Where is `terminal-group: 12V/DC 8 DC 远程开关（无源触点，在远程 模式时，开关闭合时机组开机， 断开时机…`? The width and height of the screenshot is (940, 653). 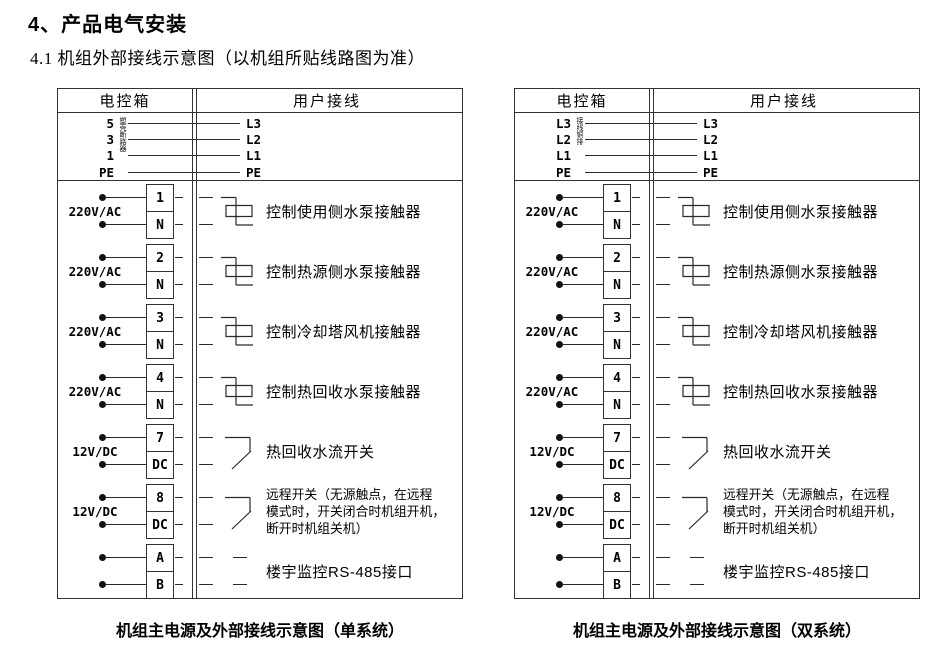 terminal-group: 12V/DC 8 DC 远程开关（无源触点，在远程 模式时，开关闭合时机组开机， 断开时机… is located at coordinates (717, 514).